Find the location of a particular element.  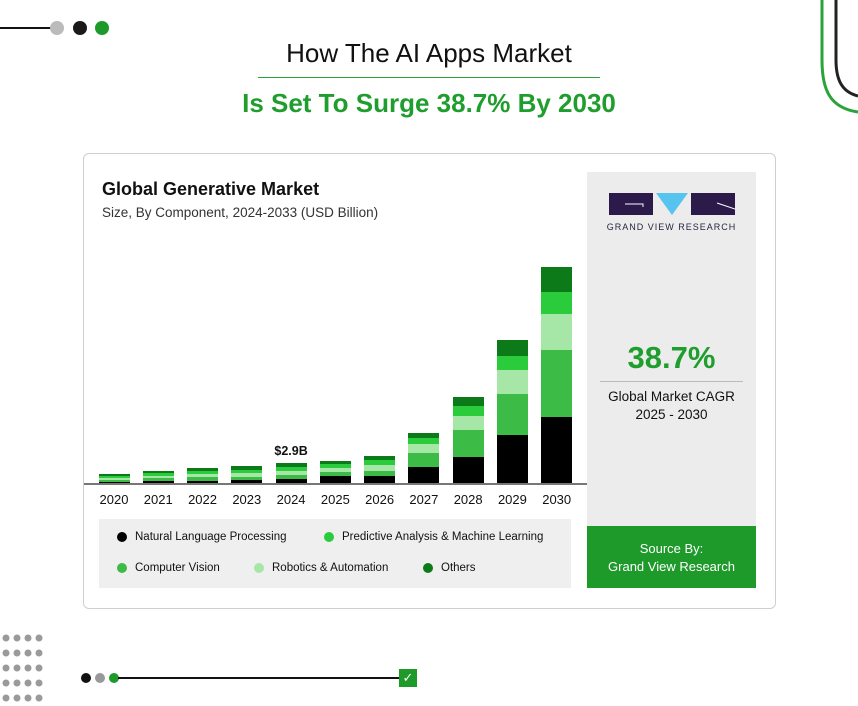

legend-item-computer-vision: Computer Vision is located at coordinates (168, 568).